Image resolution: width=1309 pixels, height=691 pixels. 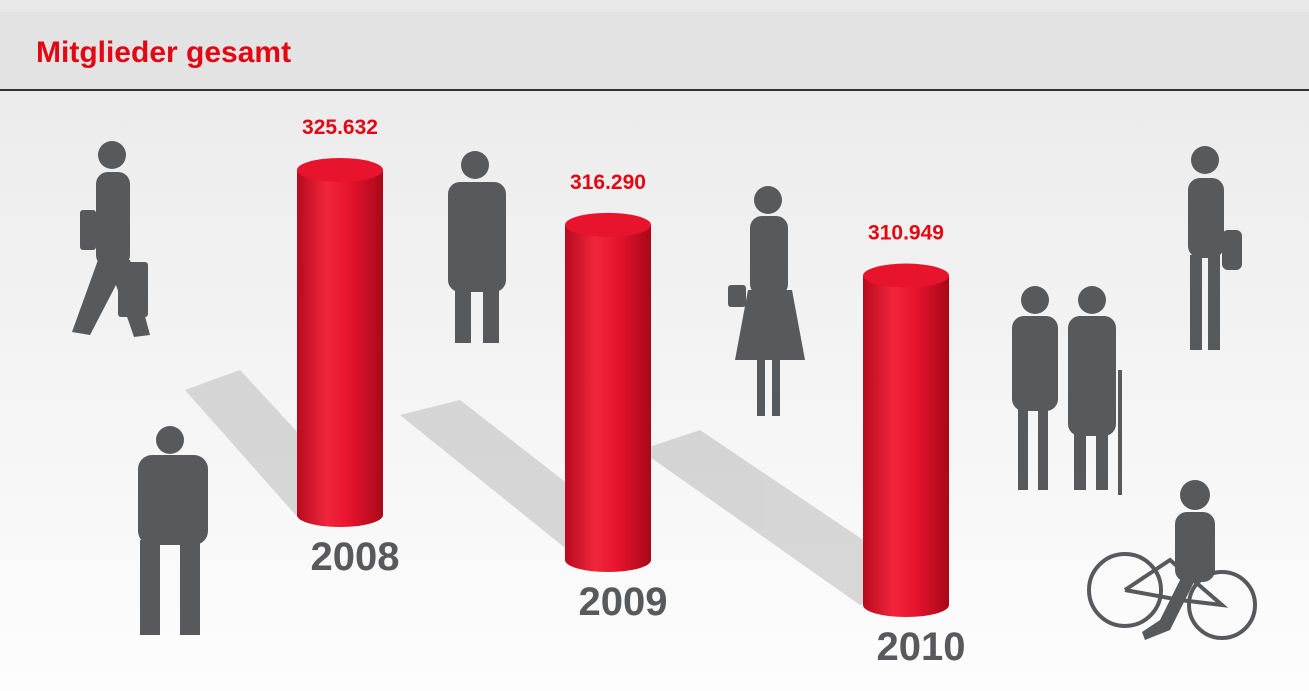 I want to click on category-label: 2009, so click(x=623, y=602).